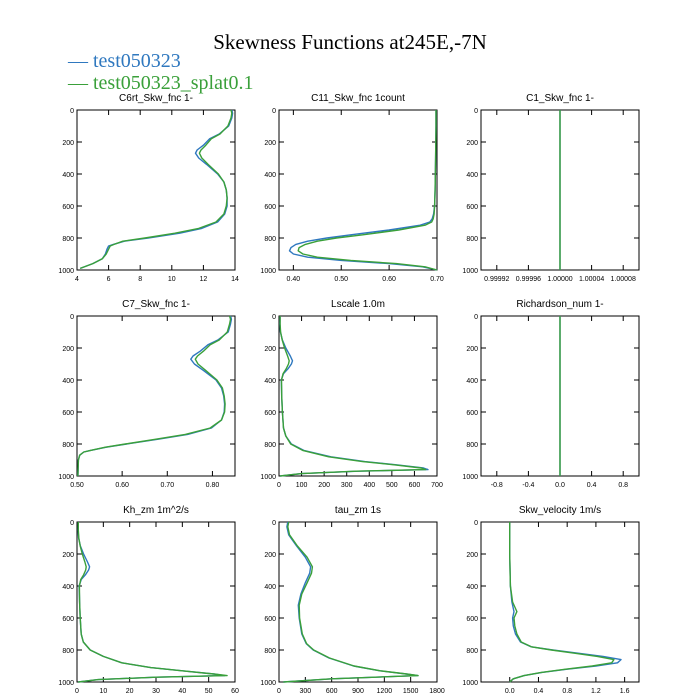 This screenshot has height=700, width=700. What do you see at coordinates (130, 691) in the screenshot?
I see `x-tick-label: 20` at bounding box center [130, 691].